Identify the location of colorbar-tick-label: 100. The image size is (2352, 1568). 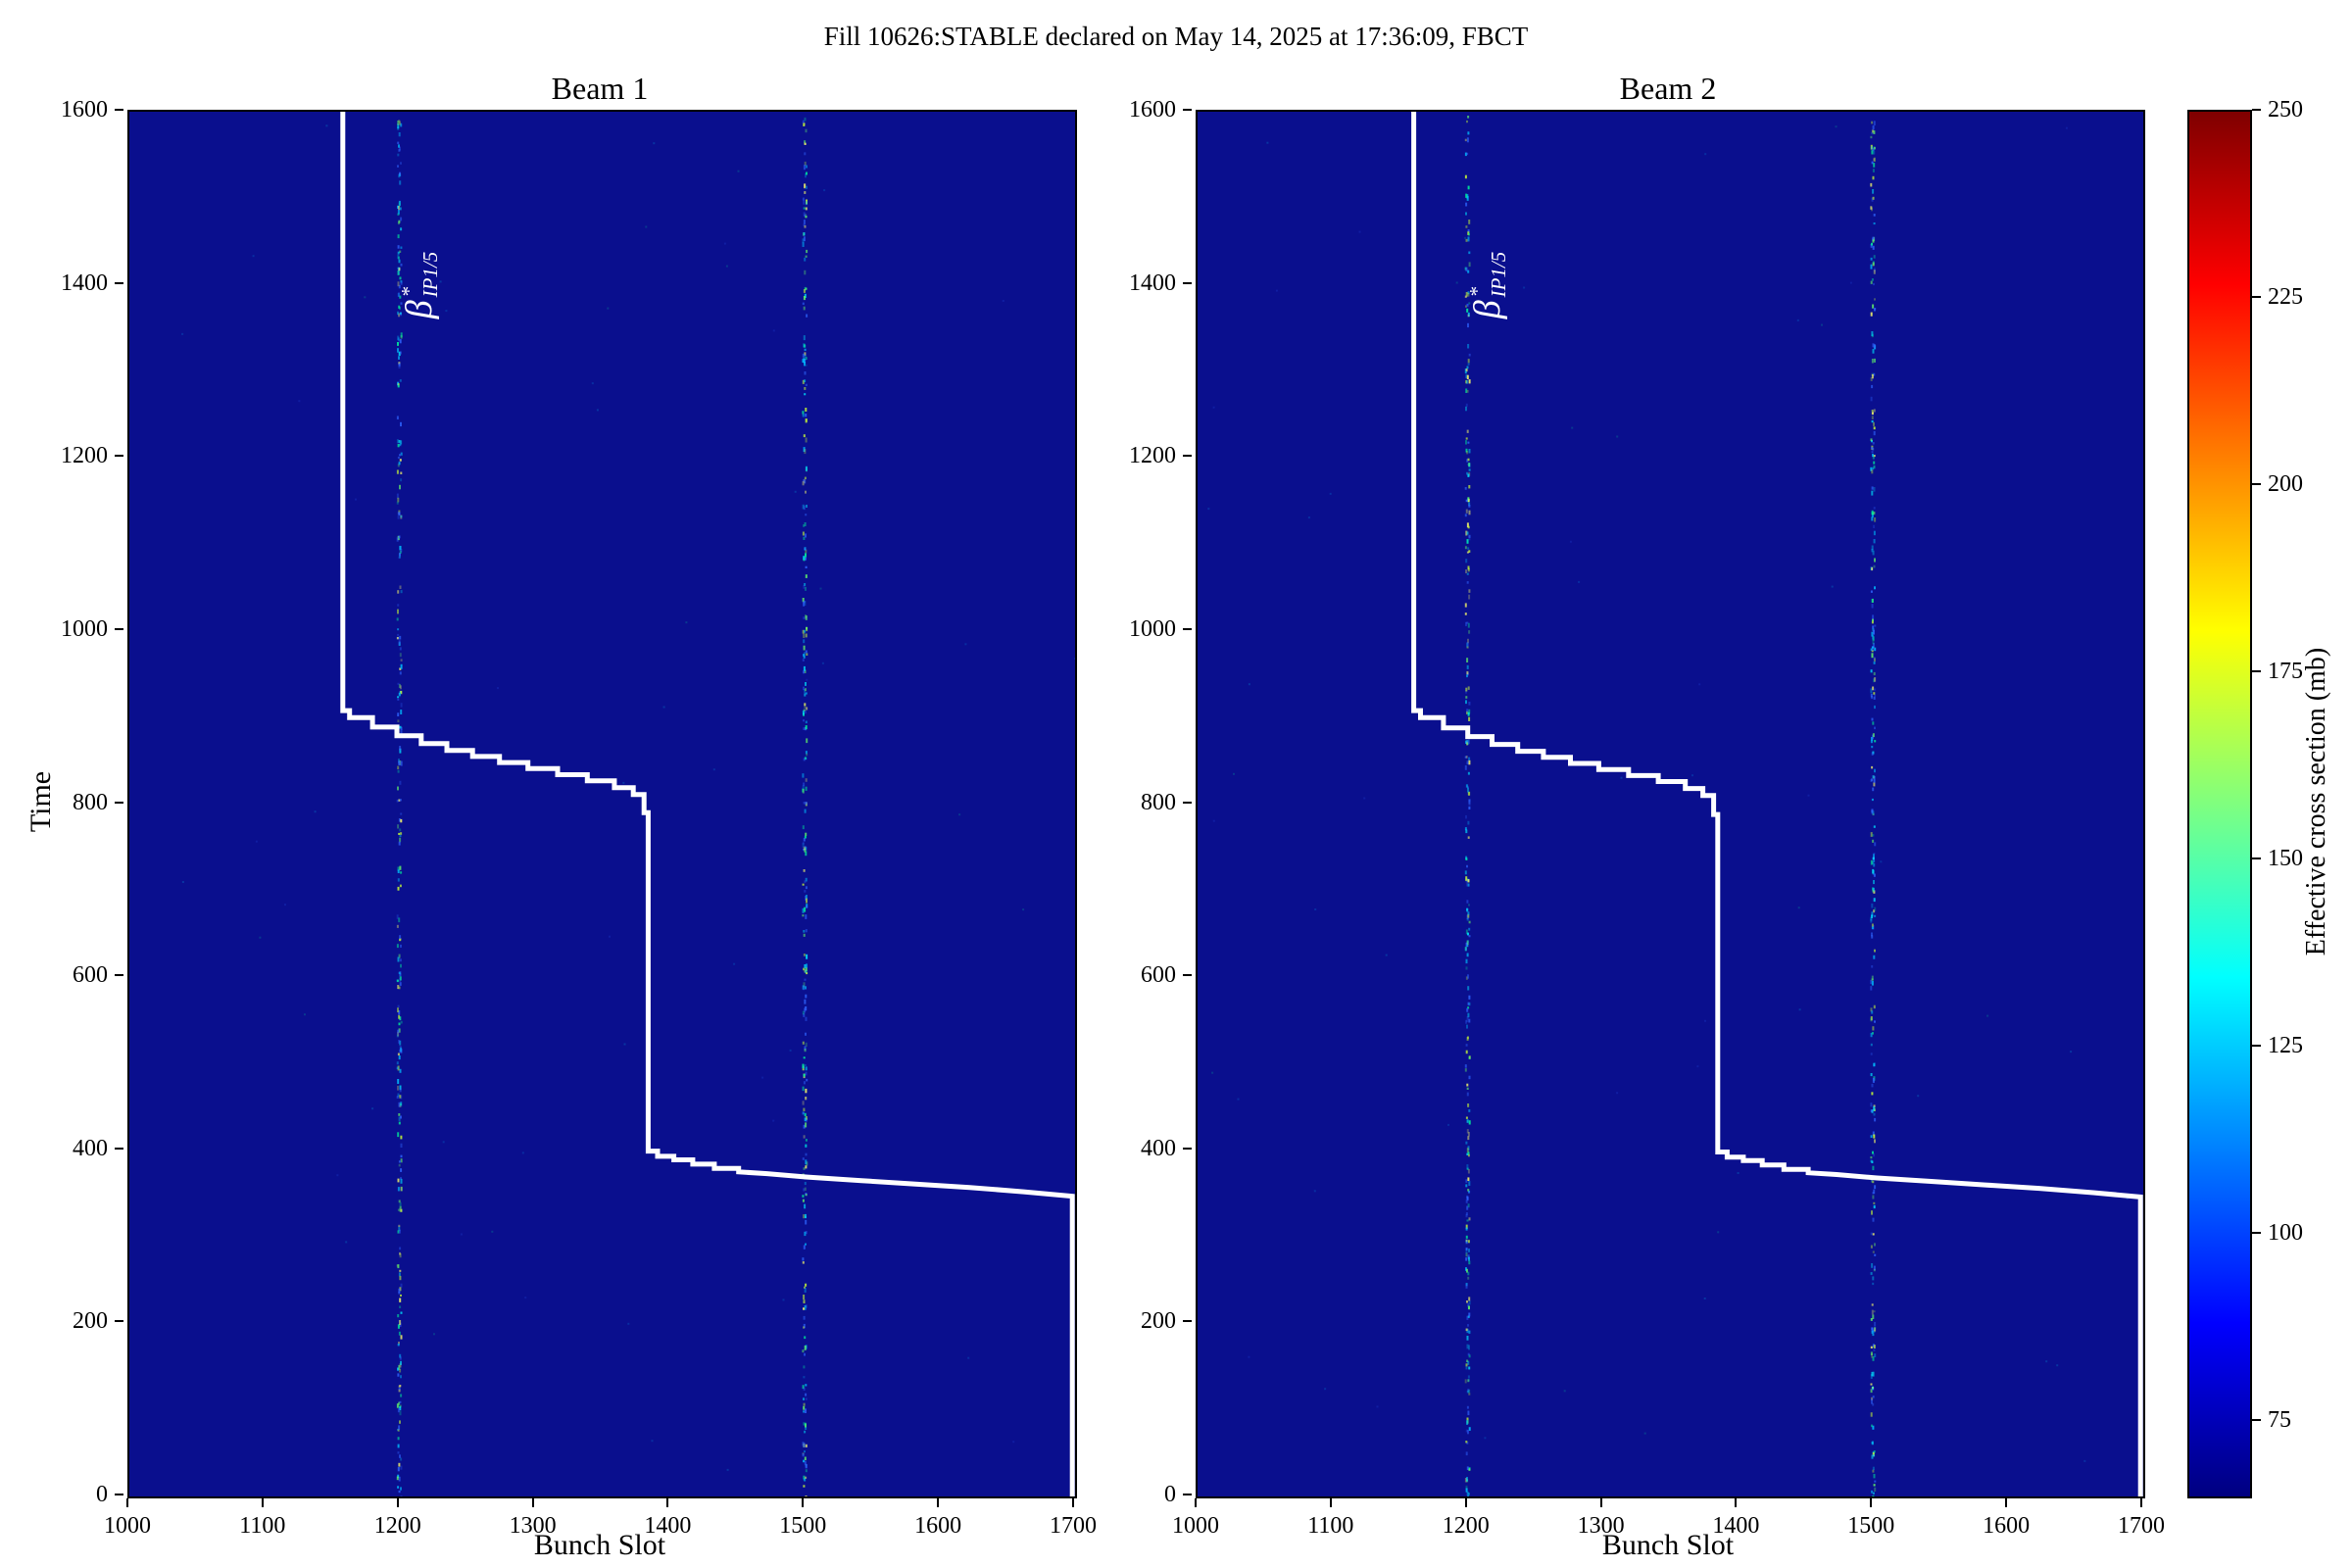
(2285, 1232).